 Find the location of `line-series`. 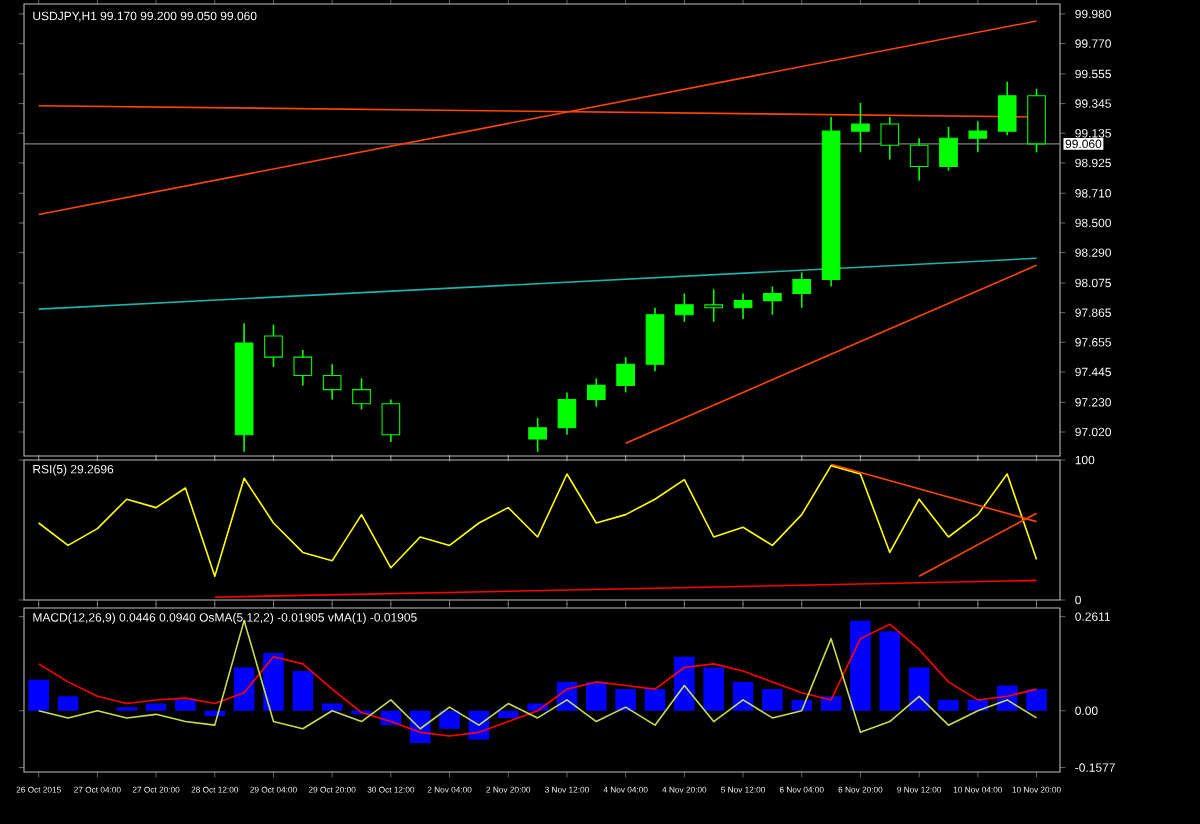

line-series is located at coordinates (537, 521).